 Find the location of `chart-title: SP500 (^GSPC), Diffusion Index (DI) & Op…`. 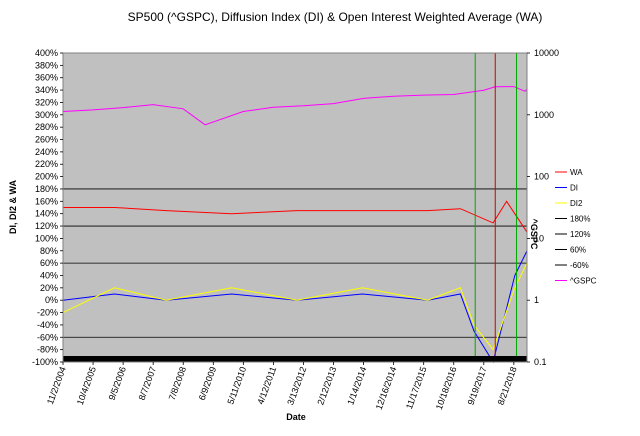

chart-title: SP500 (^GSPC), Diffusion Index (DI) & Op… is located at coordinates (335, 17).